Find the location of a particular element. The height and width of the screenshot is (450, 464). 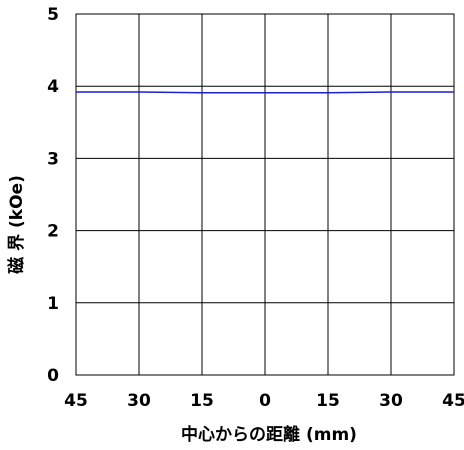

x-tick-label: 0 is located at coordinates (265, 401).